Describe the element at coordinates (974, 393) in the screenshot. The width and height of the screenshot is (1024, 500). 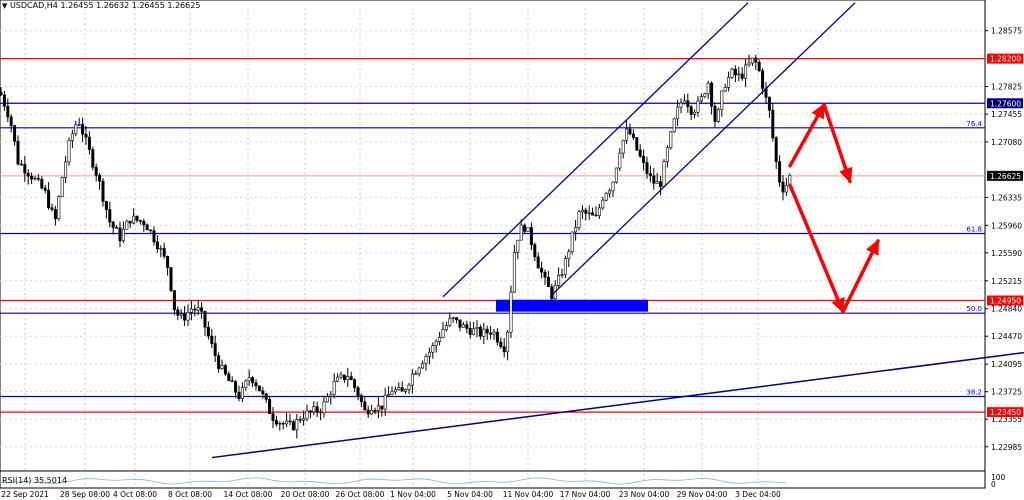
I see `fib-level-label: 38.2` at that location.